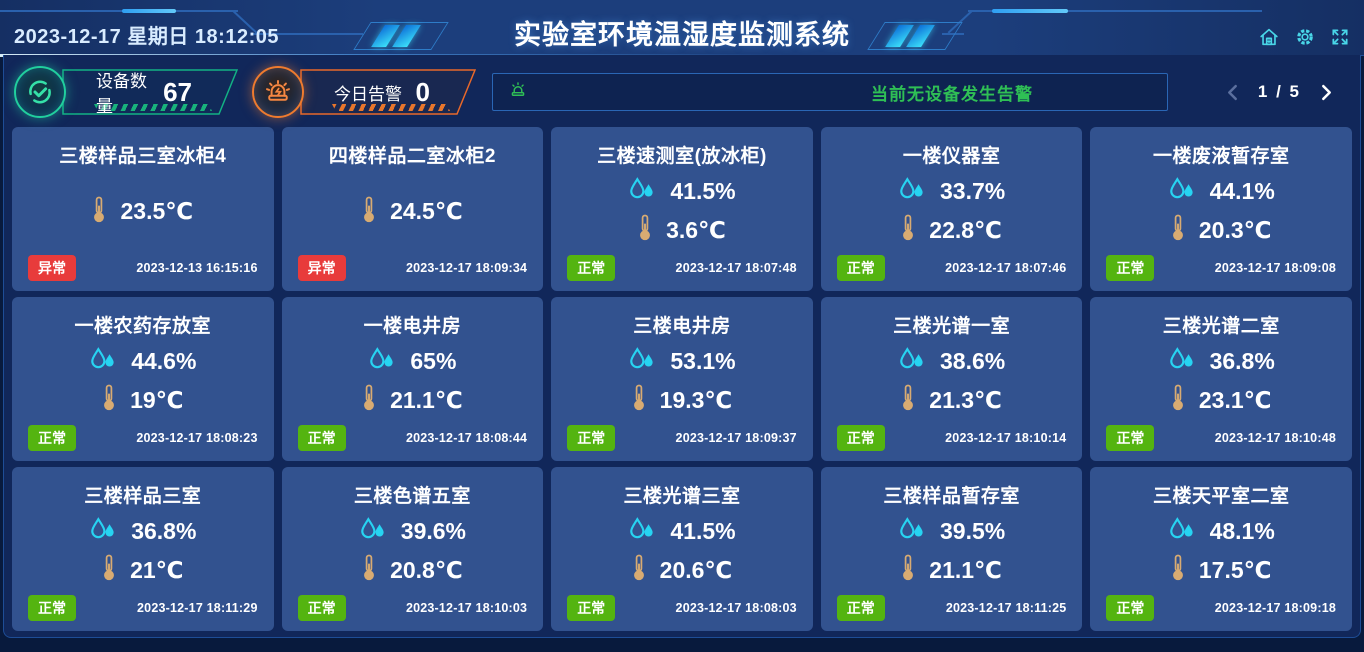  Describe the element at coordinates (682, 326) in the screenshot. I see `room-name: 三楼电井房` at that location.